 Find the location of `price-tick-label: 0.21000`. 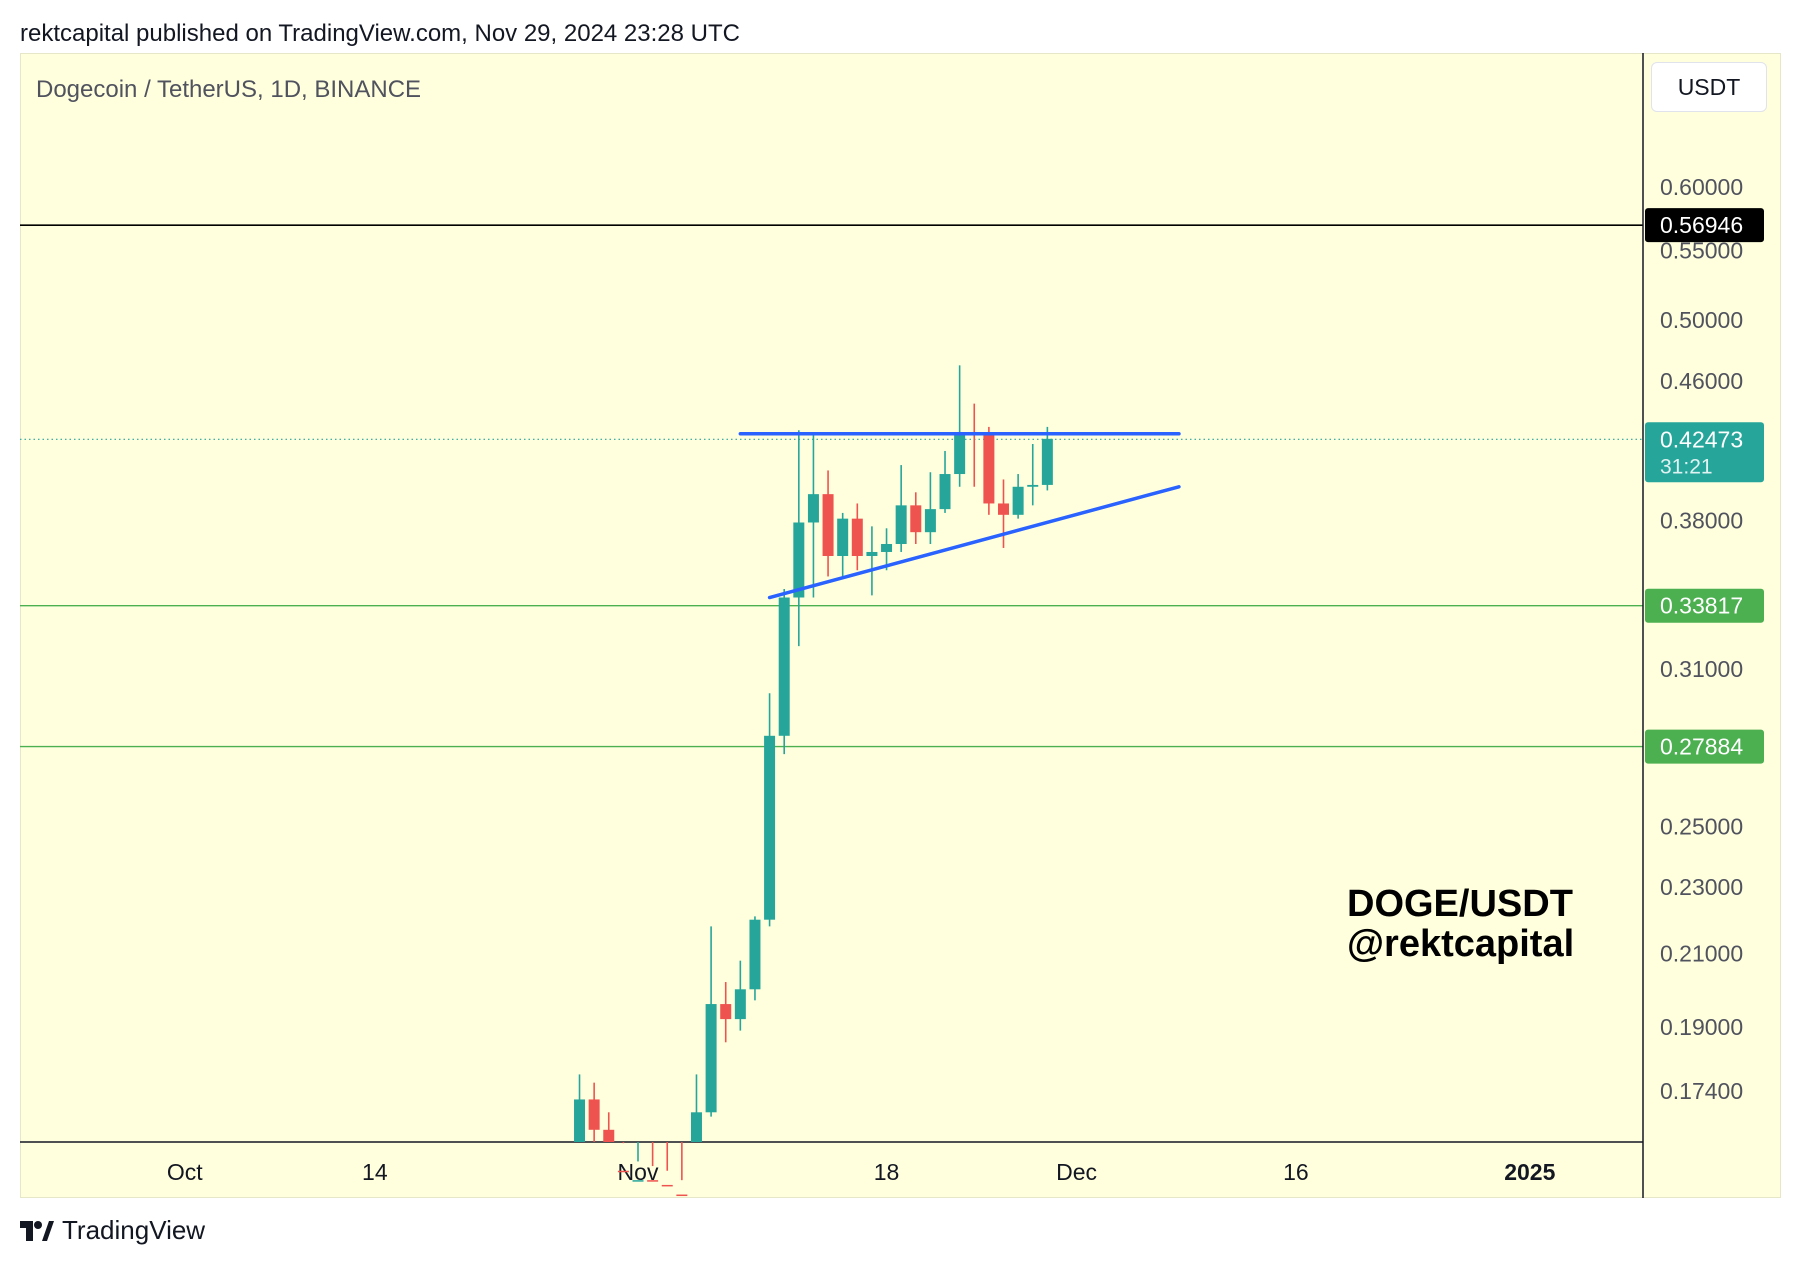

price-tick-label: 0.21000 is located at coordinates (1701, 954).